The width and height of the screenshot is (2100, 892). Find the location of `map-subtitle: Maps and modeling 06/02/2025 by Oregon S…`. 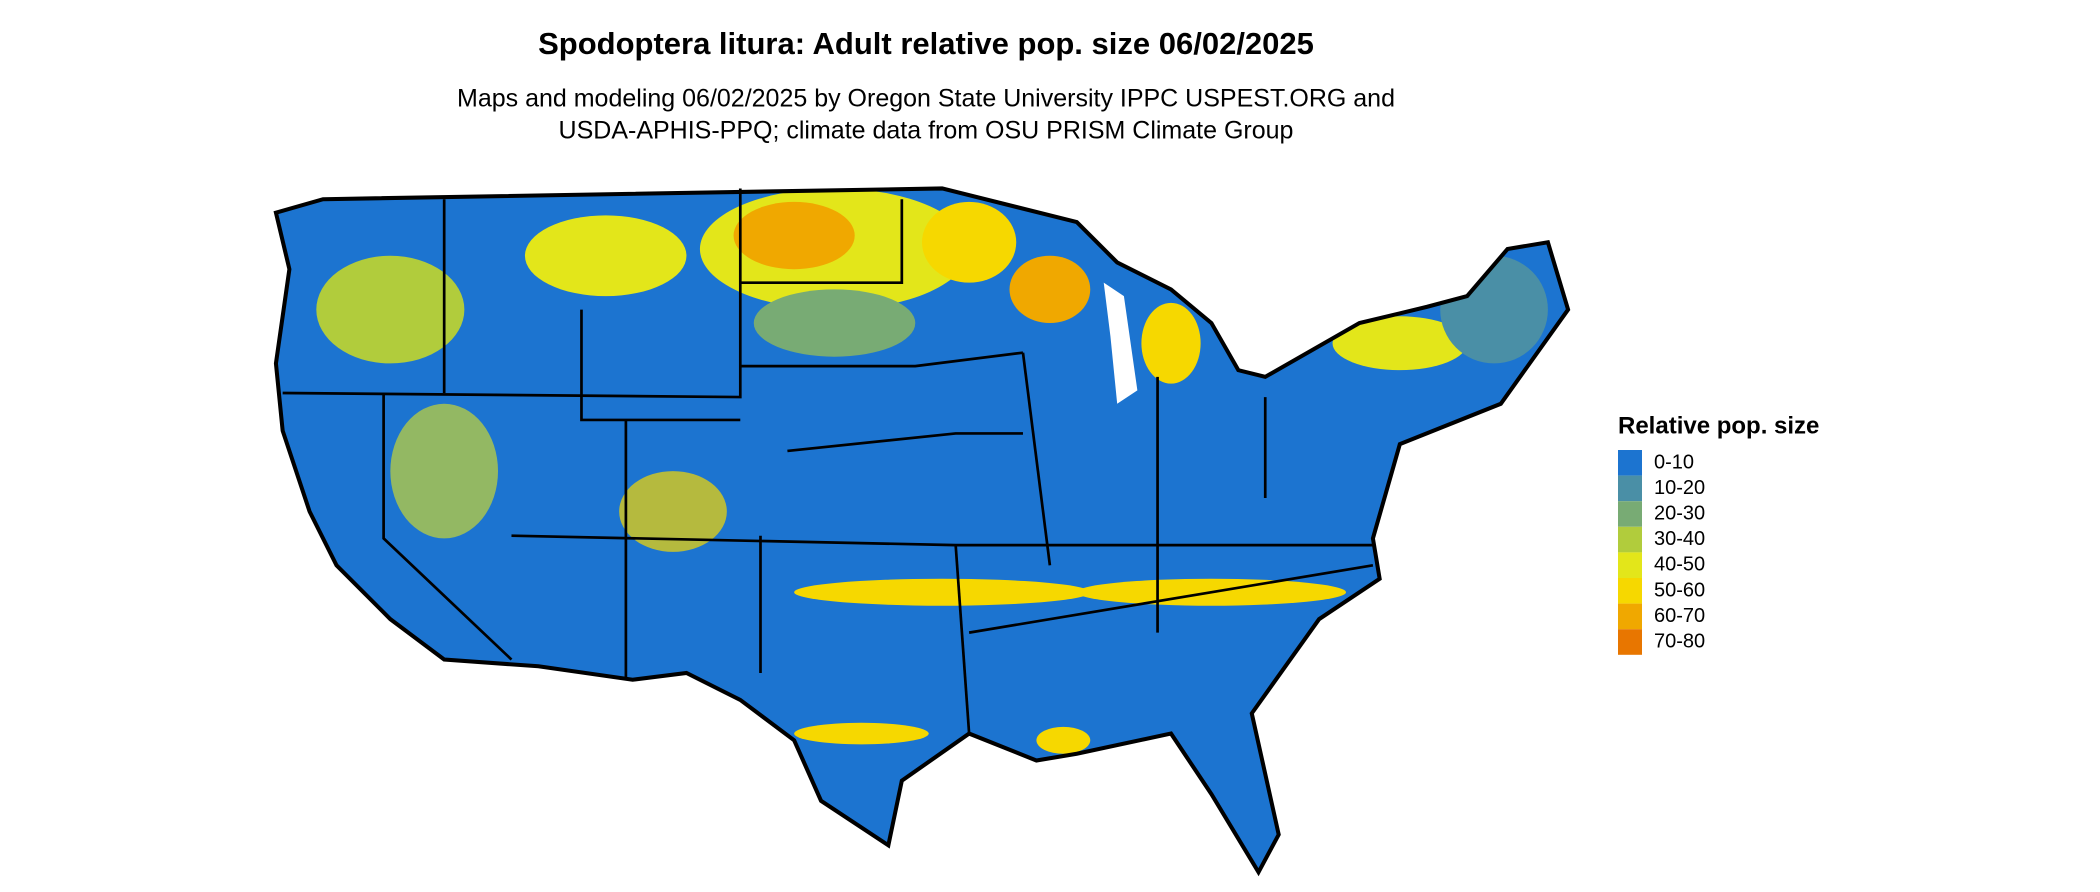

map-subtitle: Maps and modeling 06/02/2025 by Oregon S… is located at coordinates (926, 99).